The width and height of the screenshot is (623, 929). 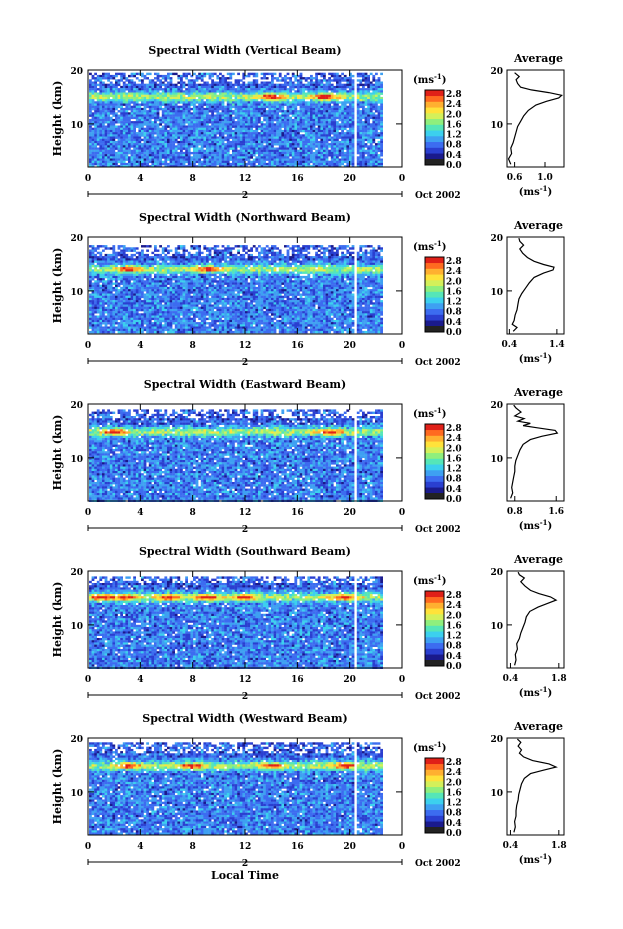 What do you see at coordinates (437, 121) in the screenshot?
I see `colorbar: (ms-1)2.82.42.01.61.20.80.40.0` at bounding box center [437, 121].